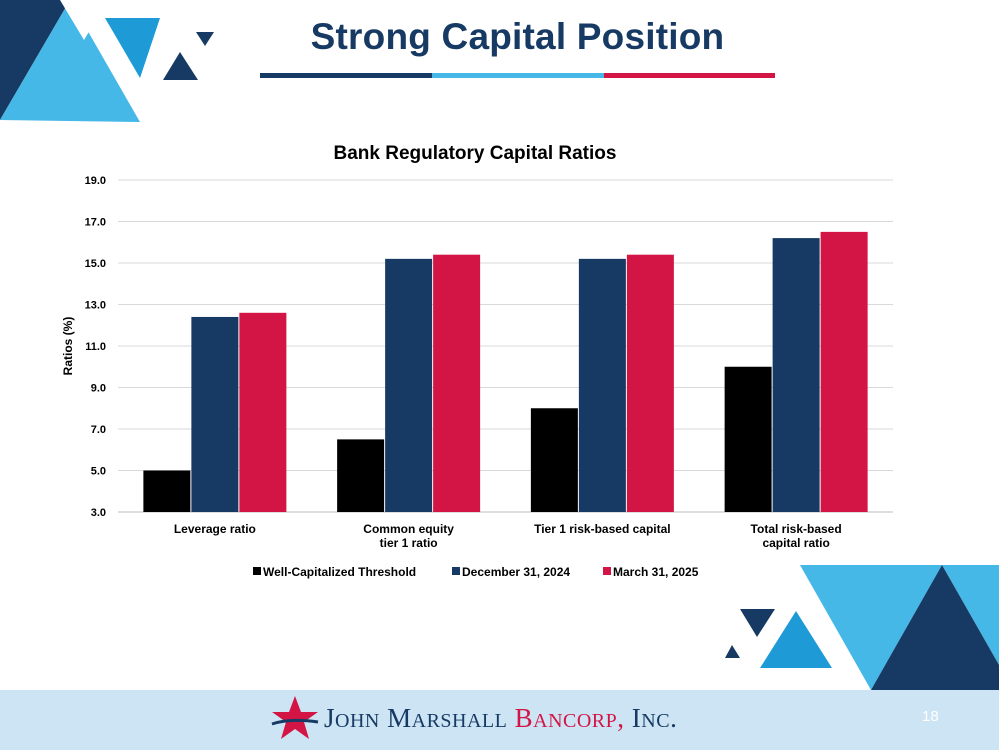 The height and width of the screenshot is (750, 999). I want to click on company-logo: JOHN MARSHALL BANCORP, INC., so click(473, 718).